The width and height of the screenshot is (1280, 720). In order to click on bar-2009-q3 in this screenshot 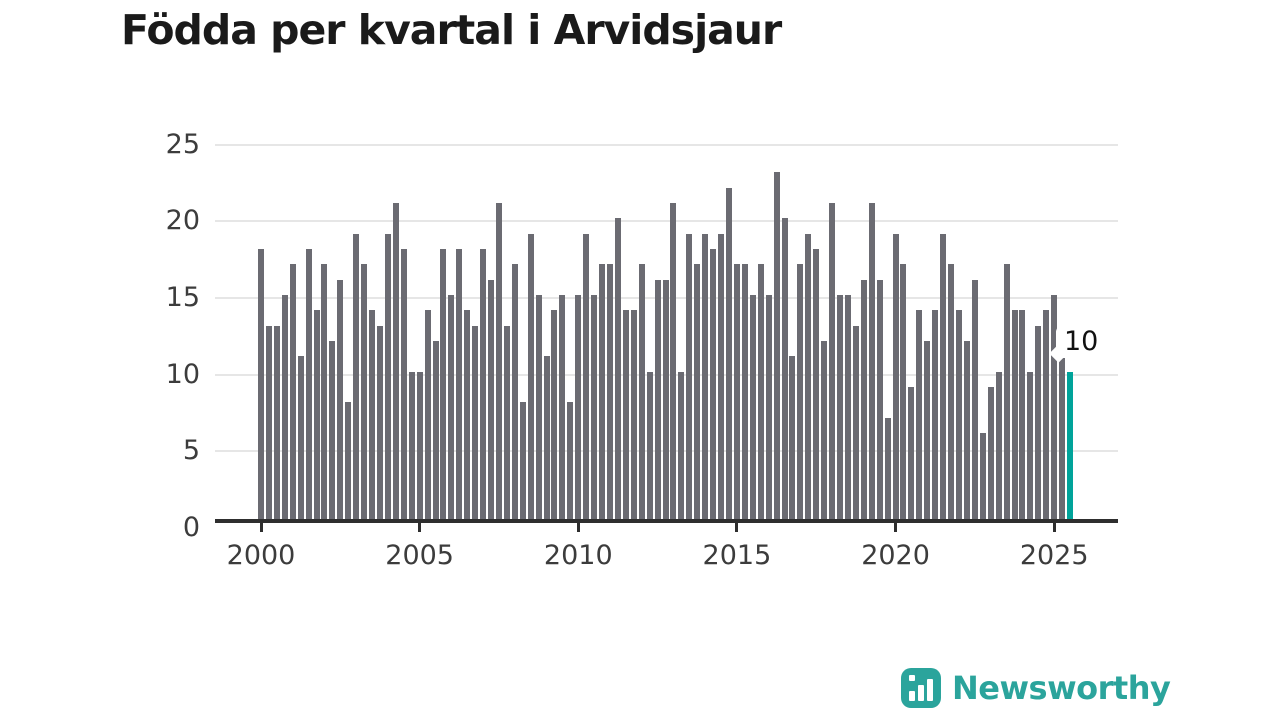, I will do `click(562, 409)`.